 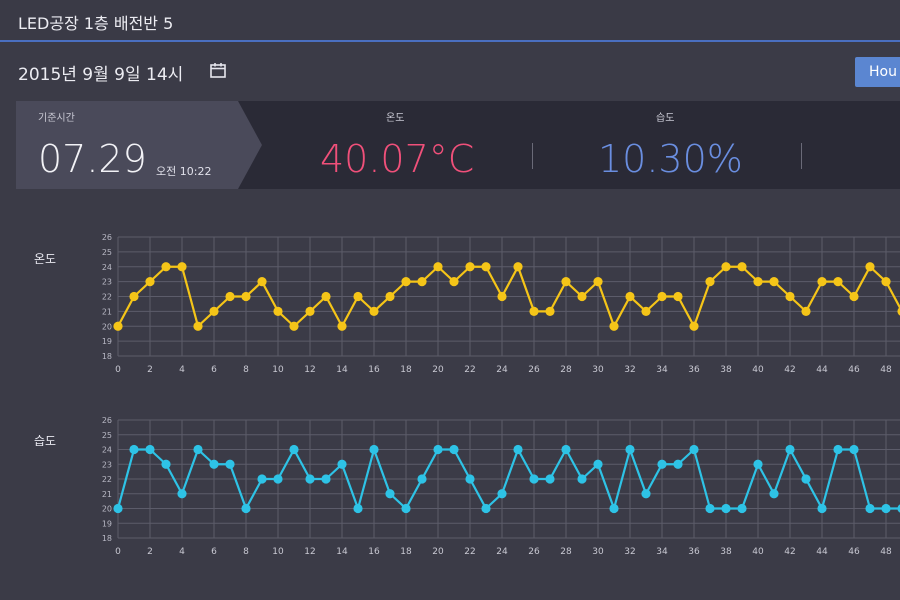 What do you see at coordinates (534, 552) in the screenshot?
I see `x-tick-label: 26` at bounding box center [534, 552].